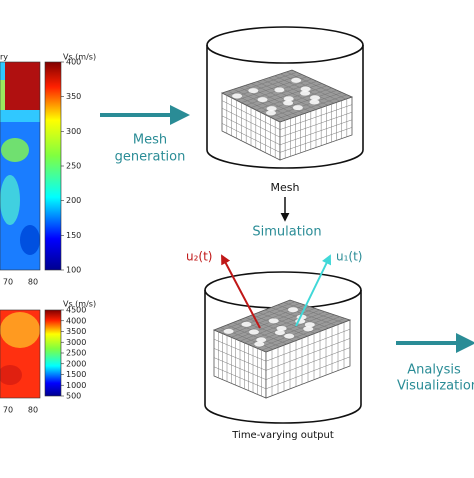 The width and height of the screenshot is (474, 478). What do you see at coordinates (199, 257) in the screenshot?
I see `motion-label: u₂(t)` at bounding box center [199, 257].